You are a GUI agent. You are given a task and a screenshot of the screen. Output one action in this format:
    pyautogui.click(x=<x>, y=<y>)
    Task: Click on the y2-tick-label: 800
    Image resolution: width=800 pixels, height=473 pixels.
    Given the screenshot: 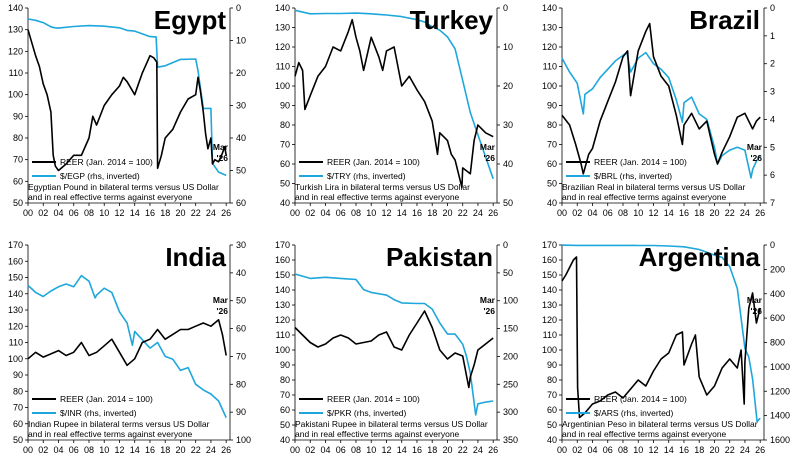 What is the action you would take?
    pyautogui.click(x=777, y=343)
    